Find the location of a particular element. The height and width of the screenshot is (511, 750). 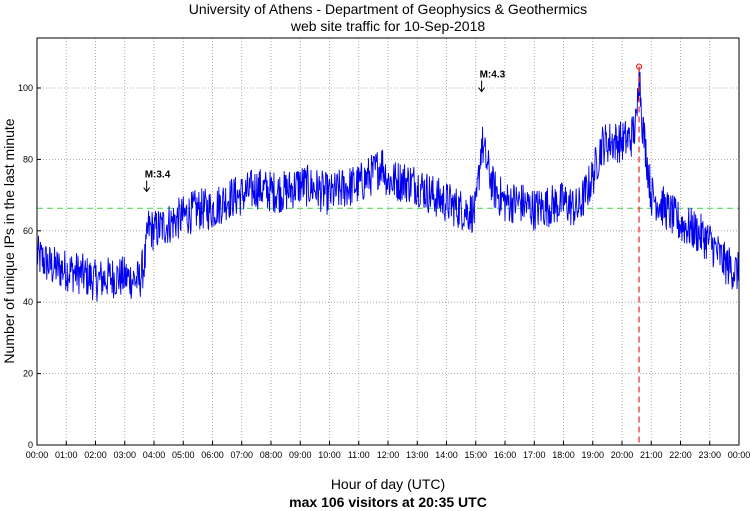

y-tick-label: 60 is located at coordinates (28, 231).